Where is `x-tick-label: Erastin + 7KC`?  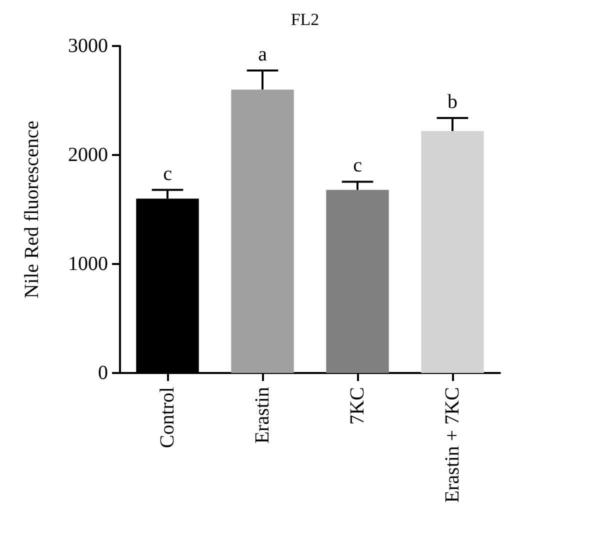
x-tick-label: Erastin + 7KC is located at coordinates (453, 445).